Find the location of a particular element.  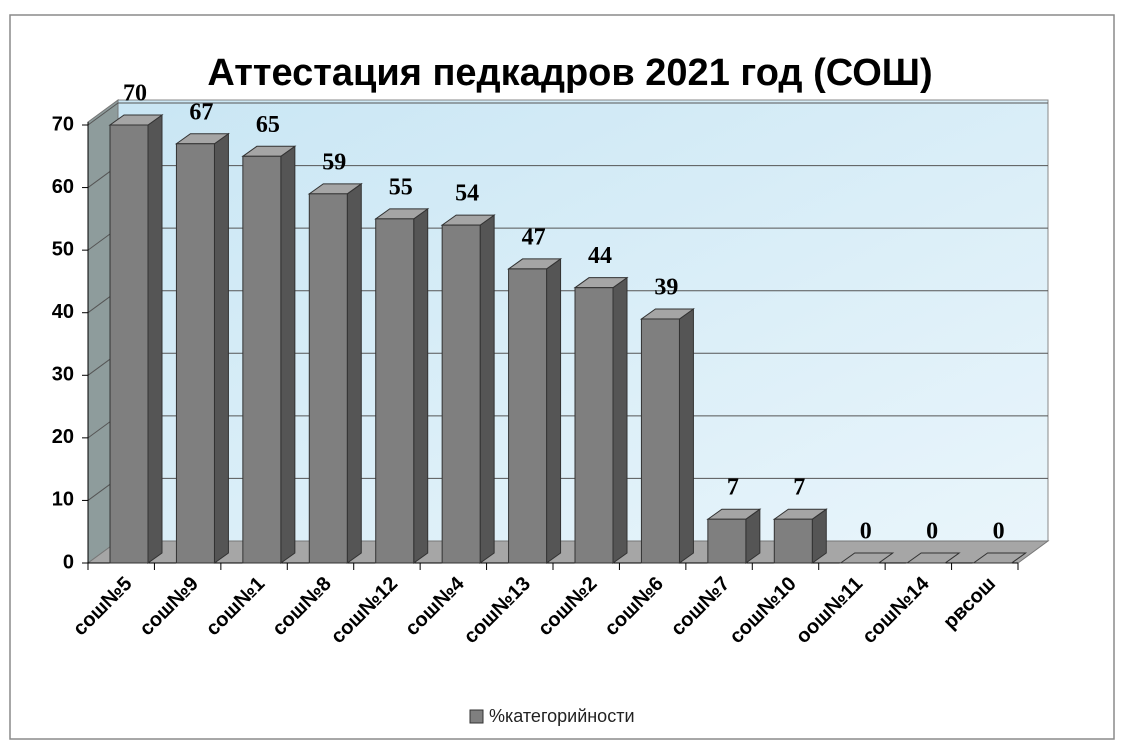

data-label: 39 is located at coordinates (666, 287).